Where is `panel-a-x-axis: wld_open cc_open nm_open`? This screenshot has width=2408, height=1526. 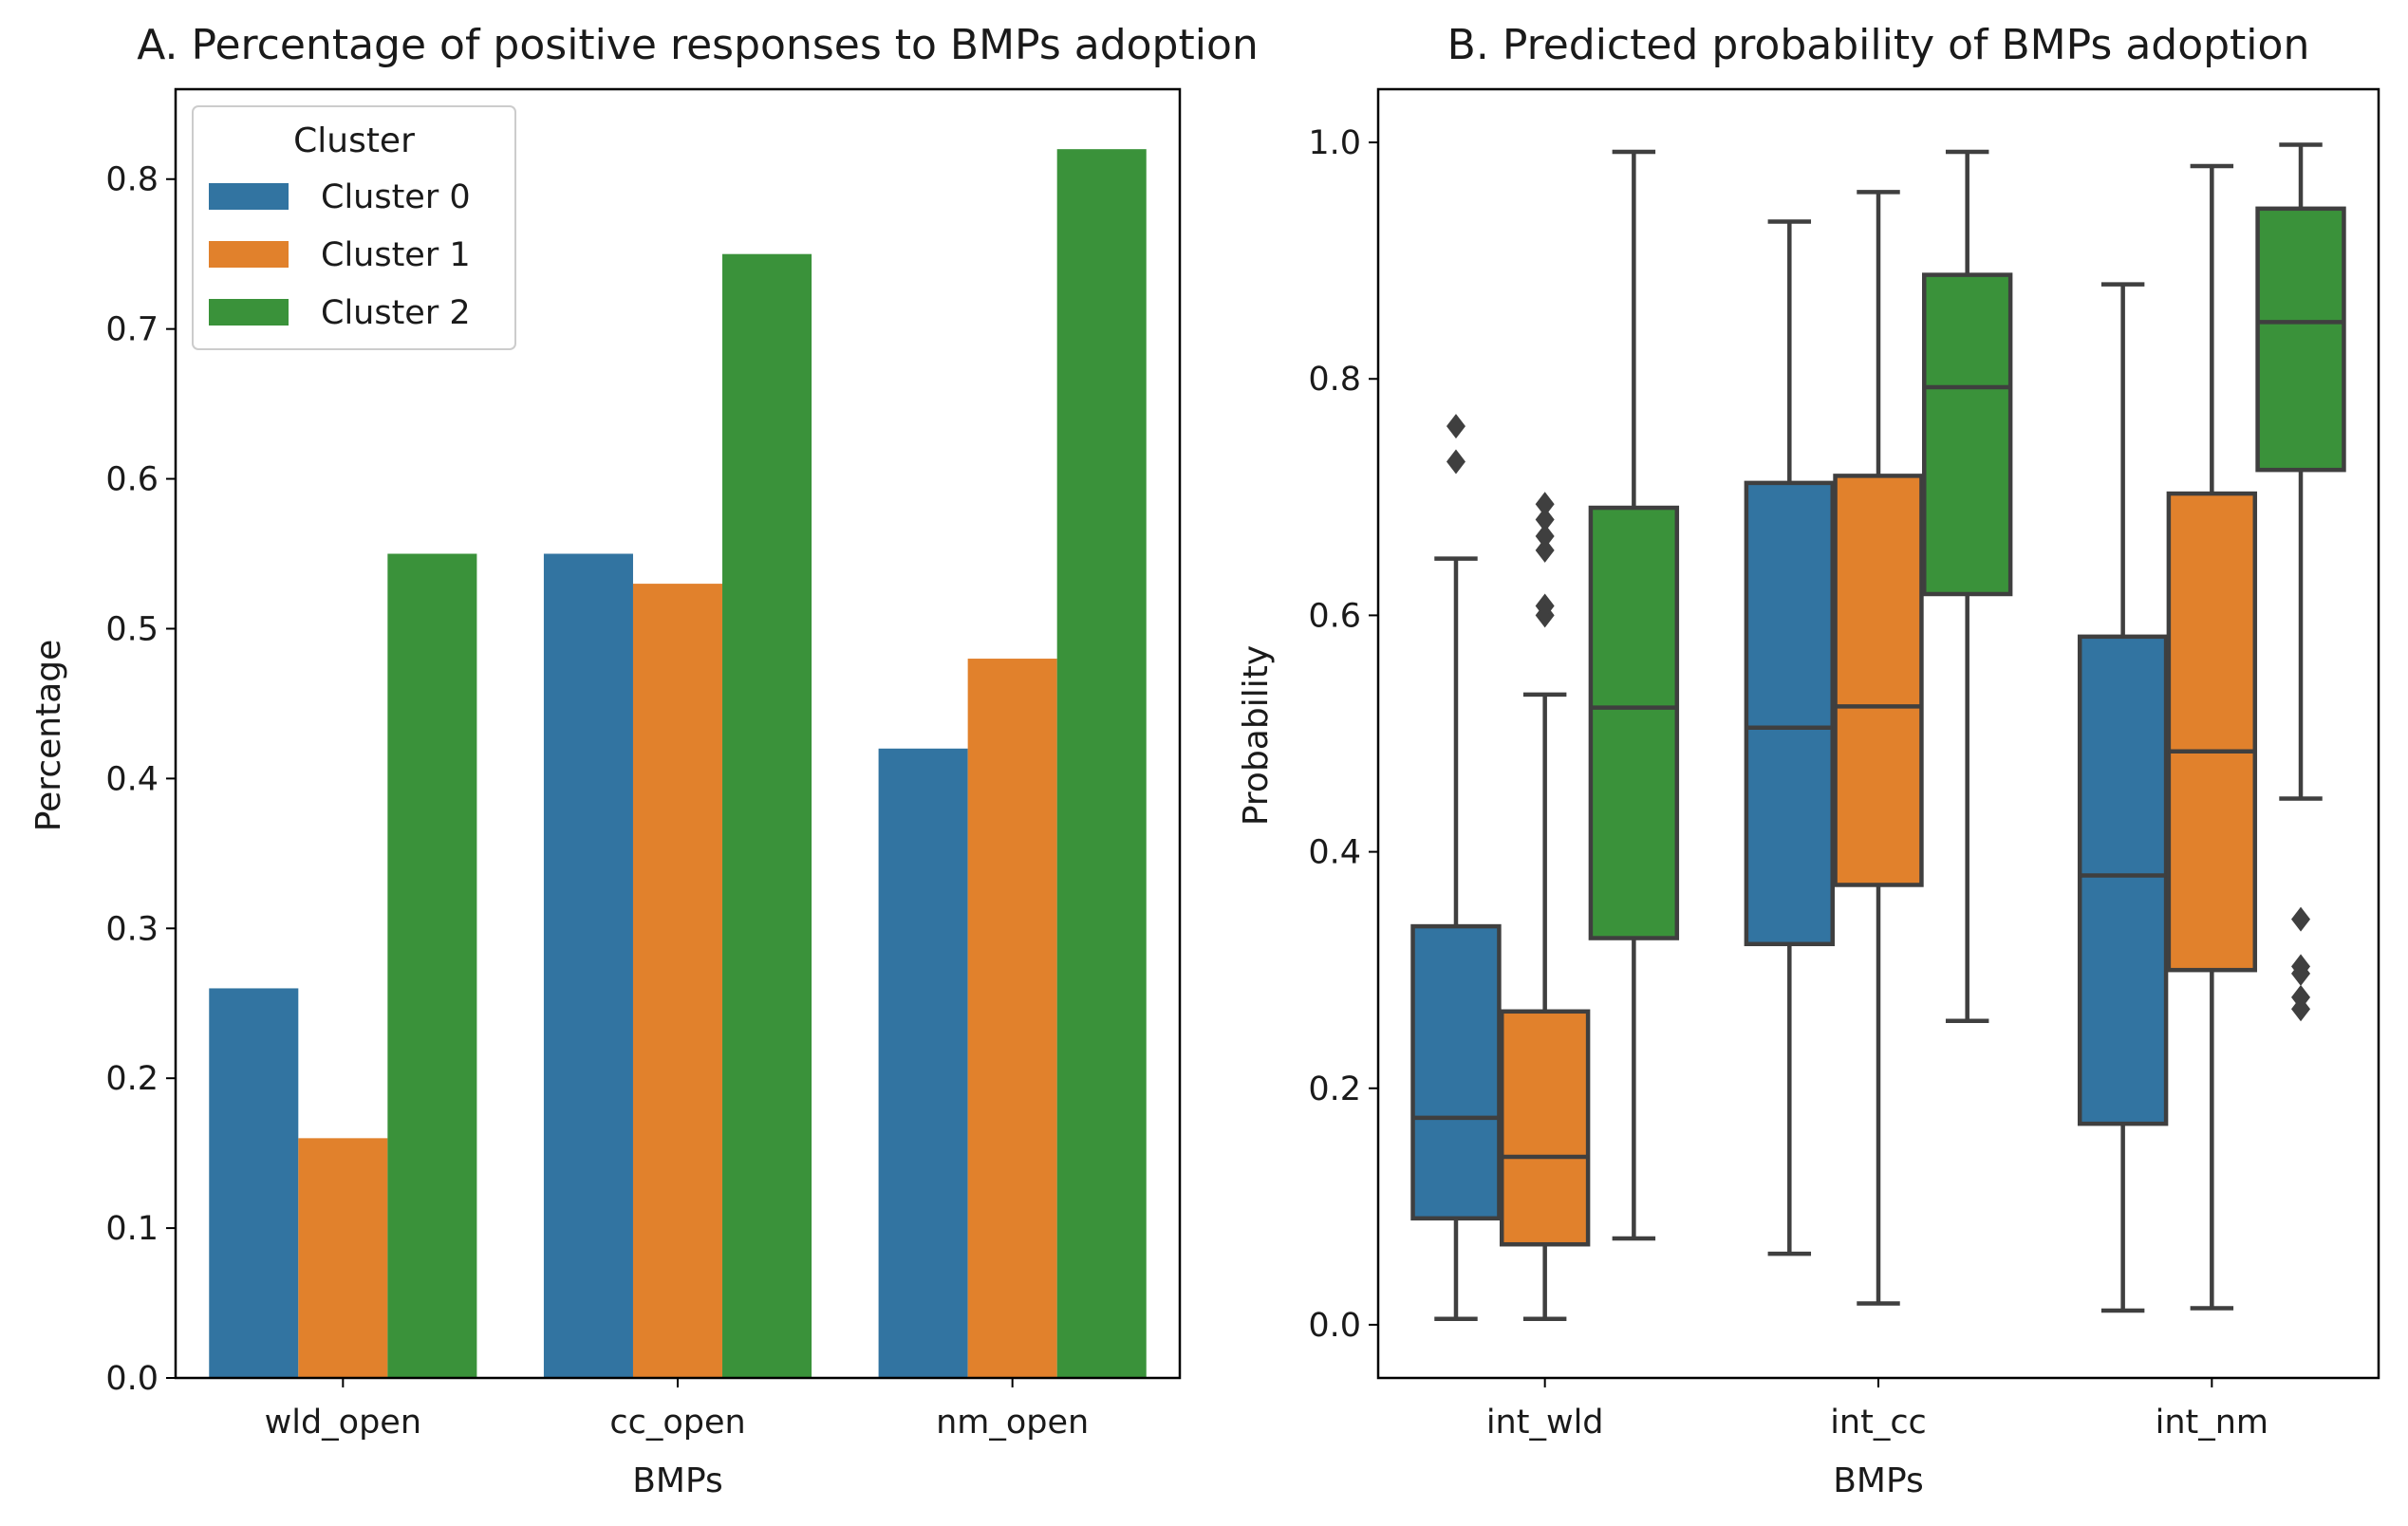 panel-a-x-axis: wld_open cc_open nm_open is located at coordinates (677, 1410).